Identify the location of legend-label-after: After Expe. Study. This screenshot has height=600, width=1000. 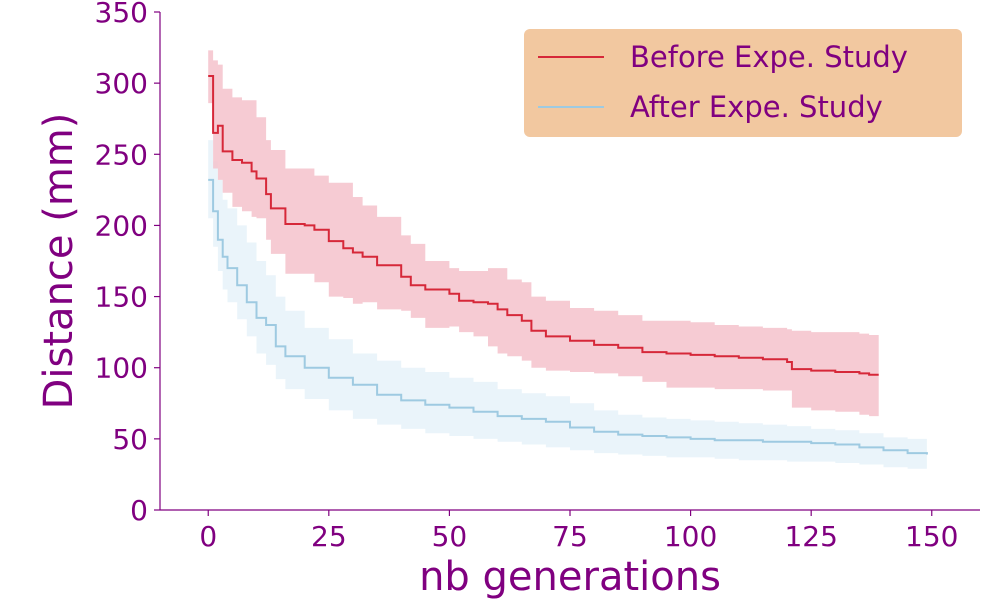
(756, 107).